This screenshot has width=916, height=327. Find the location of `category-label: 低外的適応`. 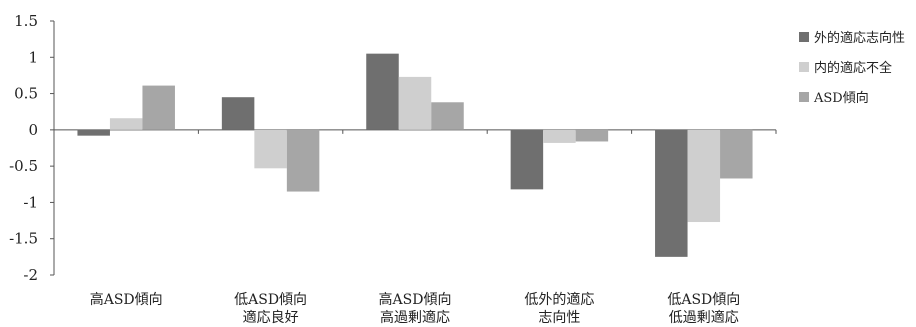

category-label: 低外的適応 is located at coordinates (559, 299).